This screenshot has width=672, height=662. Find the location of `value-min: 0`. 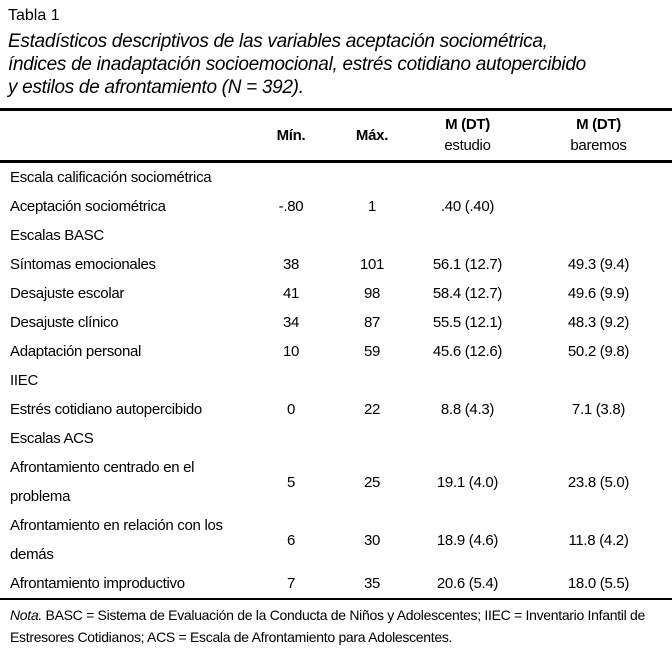

value-min: 0 is located at coordinates (291, 409).